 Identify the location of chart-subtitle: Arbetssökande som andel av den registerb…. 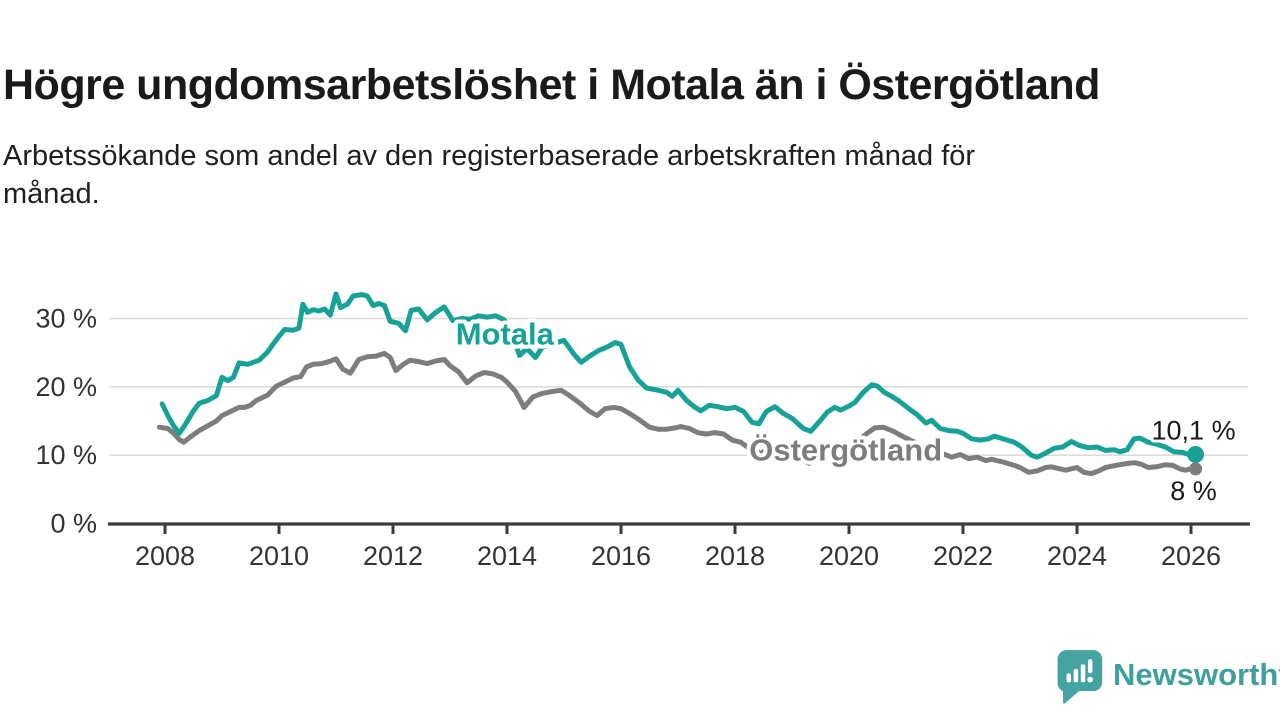
(603, 175).